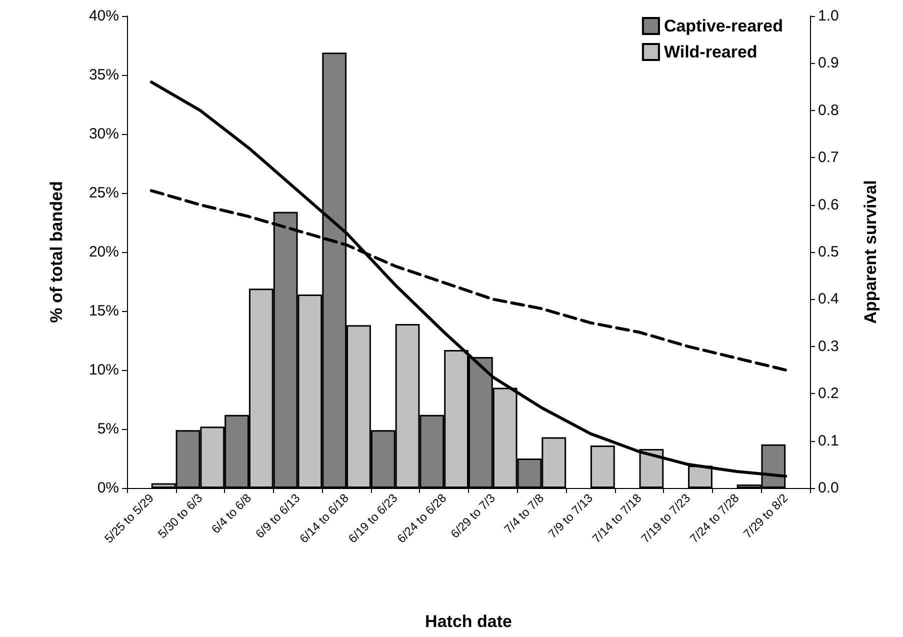 The height and width of the screenshot is (637, 903). Describe the element at coordinates (828, 205) in the screenshot. I see `y2-tick-label: 0.6` at that location.